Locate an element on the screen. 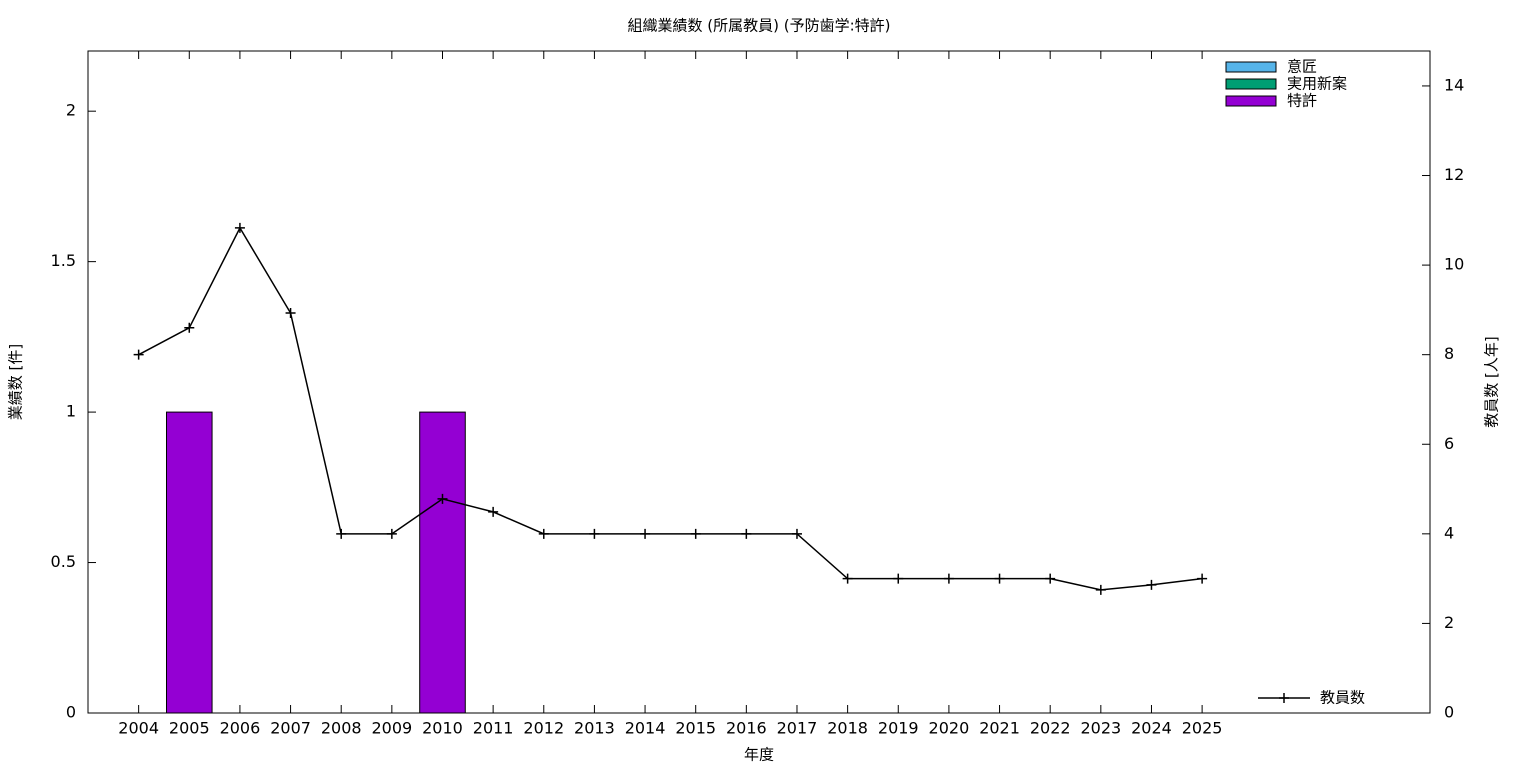 Image resolution: width=1536 pixels, height=768 pixels. legend-marker is located at coordinates (1284, 698).